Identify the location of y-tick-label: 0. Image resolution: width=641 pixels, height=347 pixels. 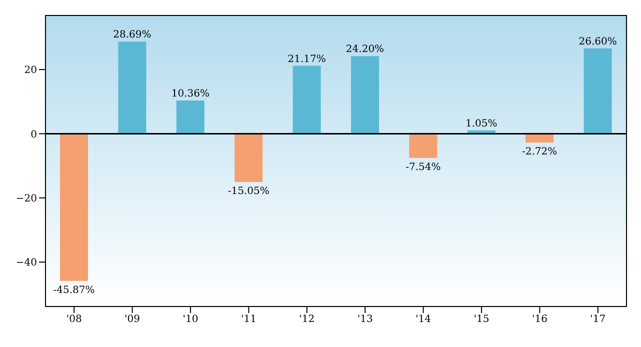
(33, 134).